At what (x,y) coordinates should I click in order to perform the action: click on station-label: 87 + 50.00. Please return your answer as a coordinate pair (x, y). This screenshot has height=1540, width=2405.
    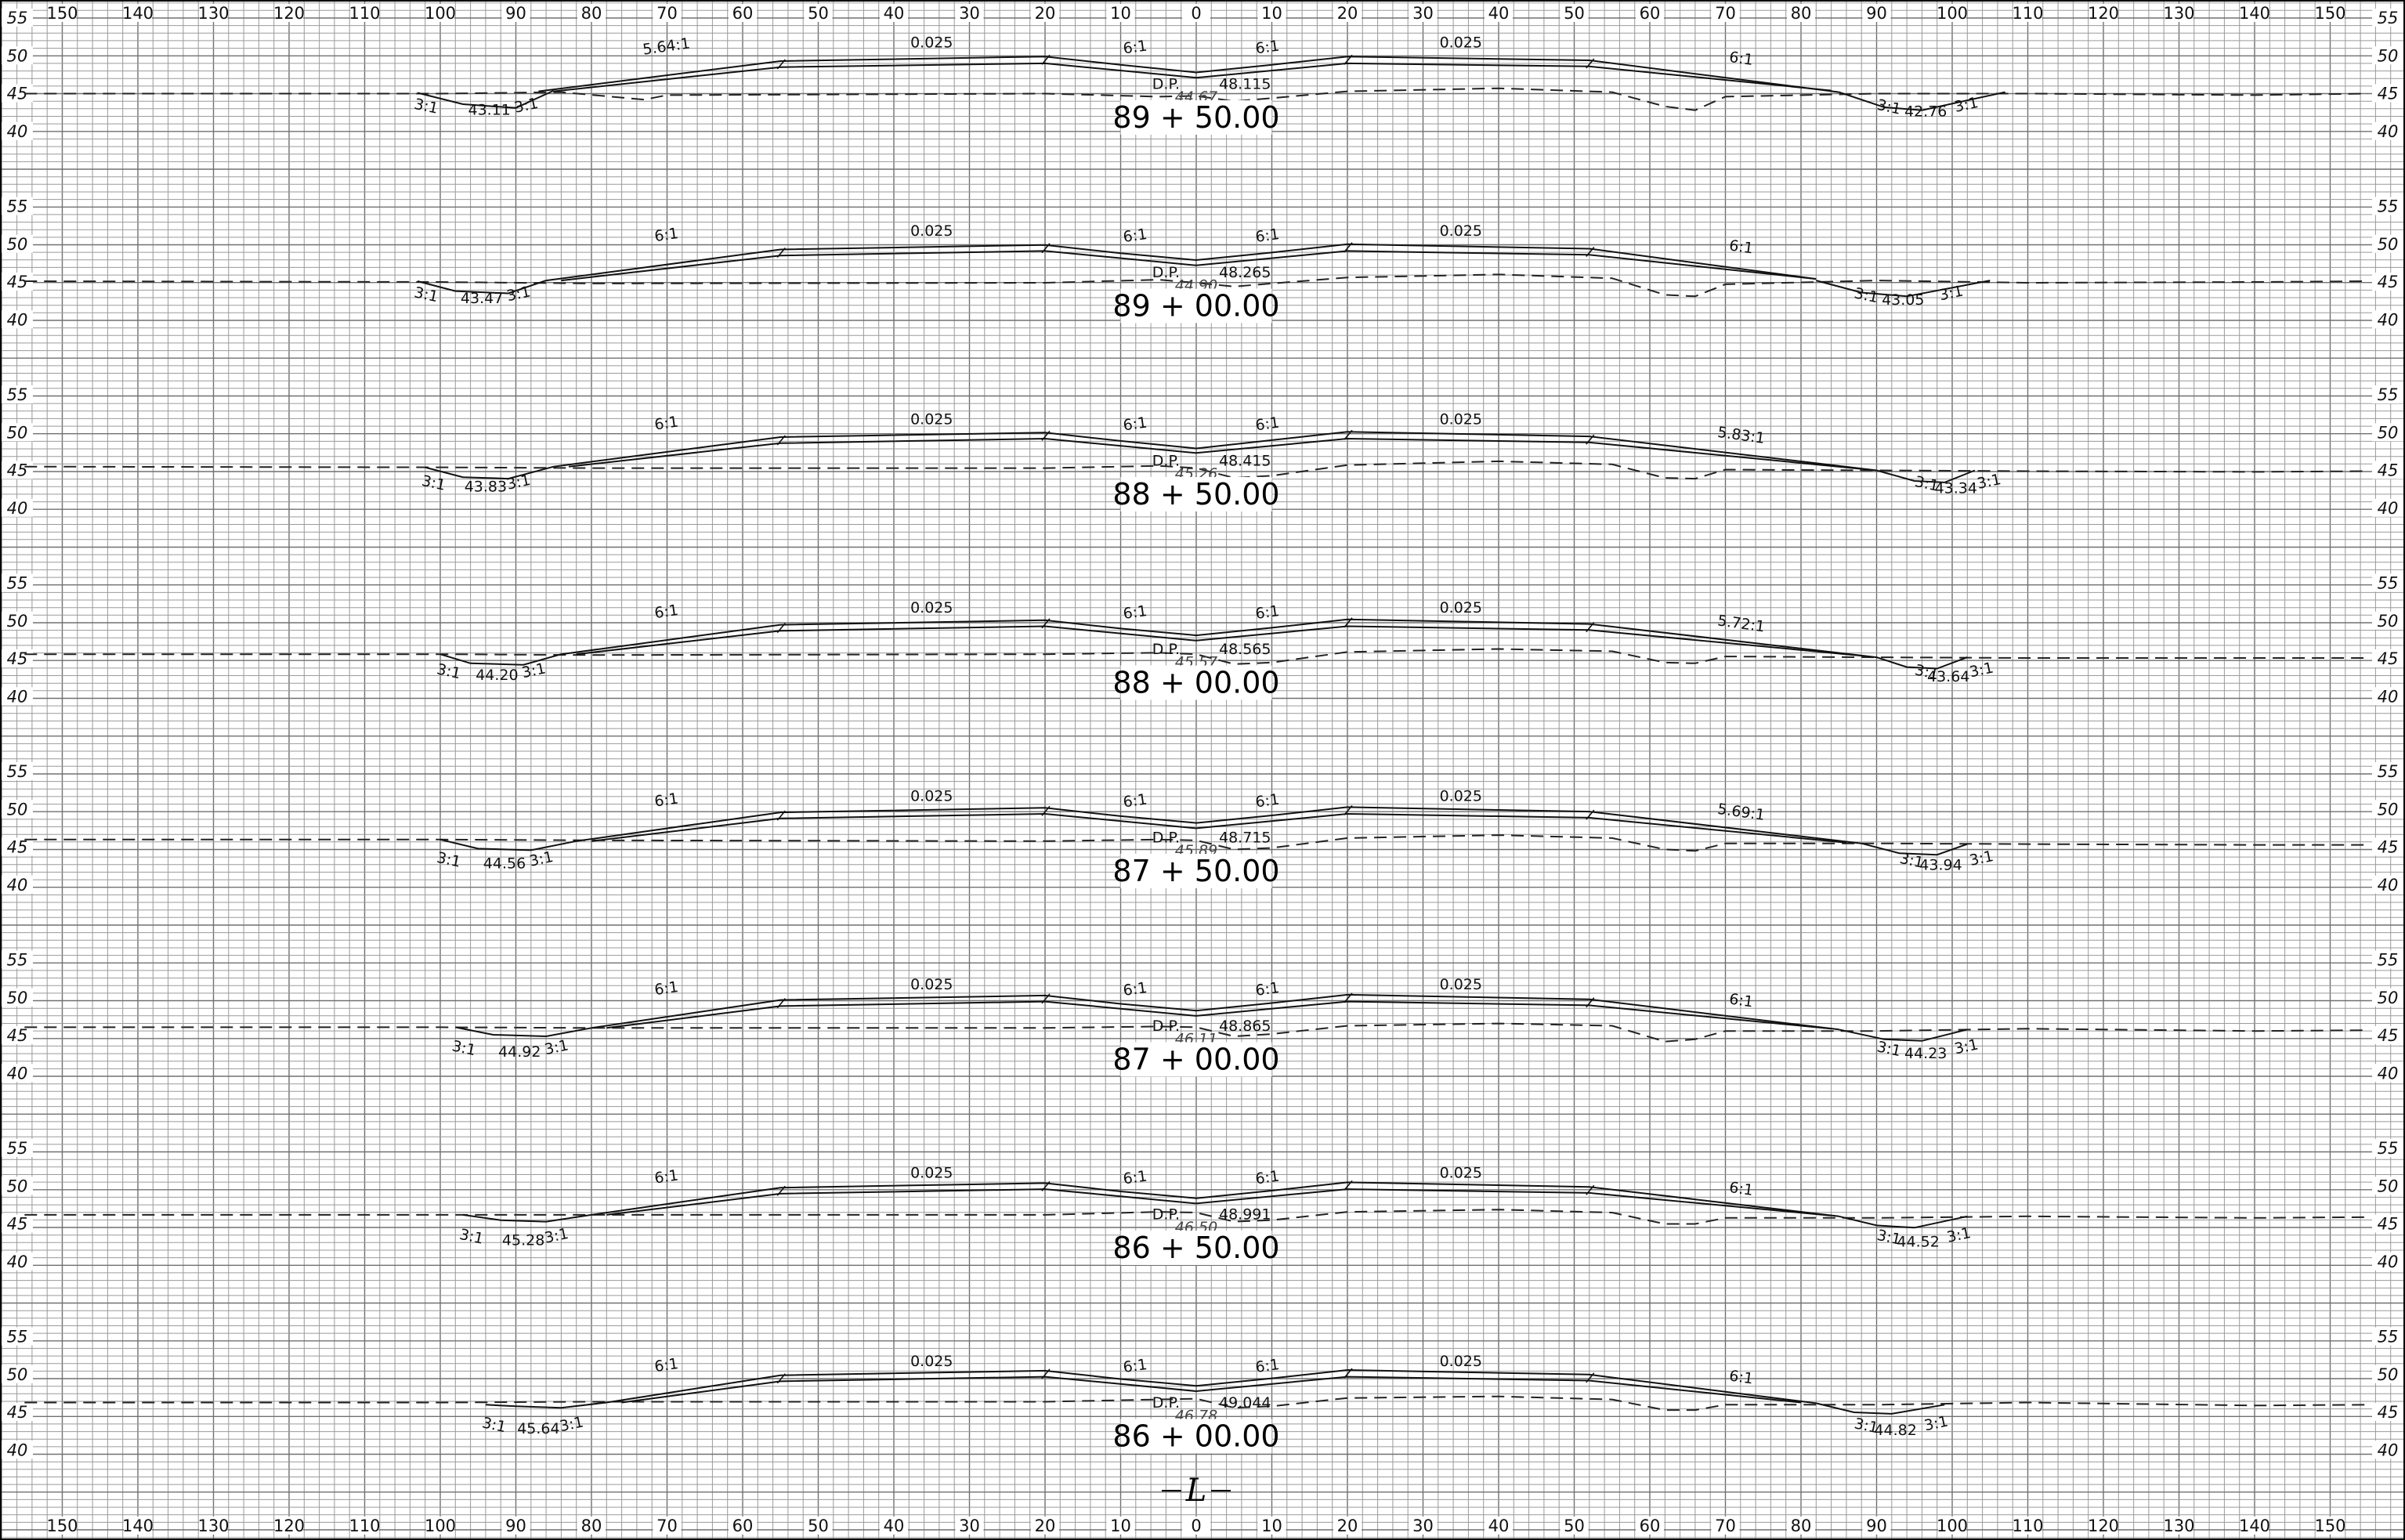
    Looking at the image, I should click on (1195, 871).